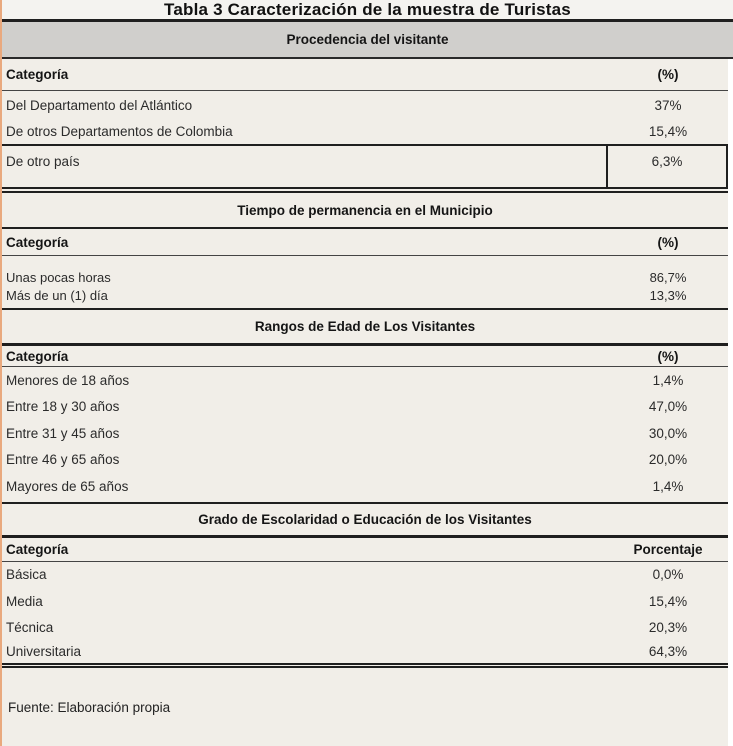  What do you see at coordinates (57, 295) in the screenshot?
I see `row-label: Más de un (1) día` at bounding box center [57, 295].